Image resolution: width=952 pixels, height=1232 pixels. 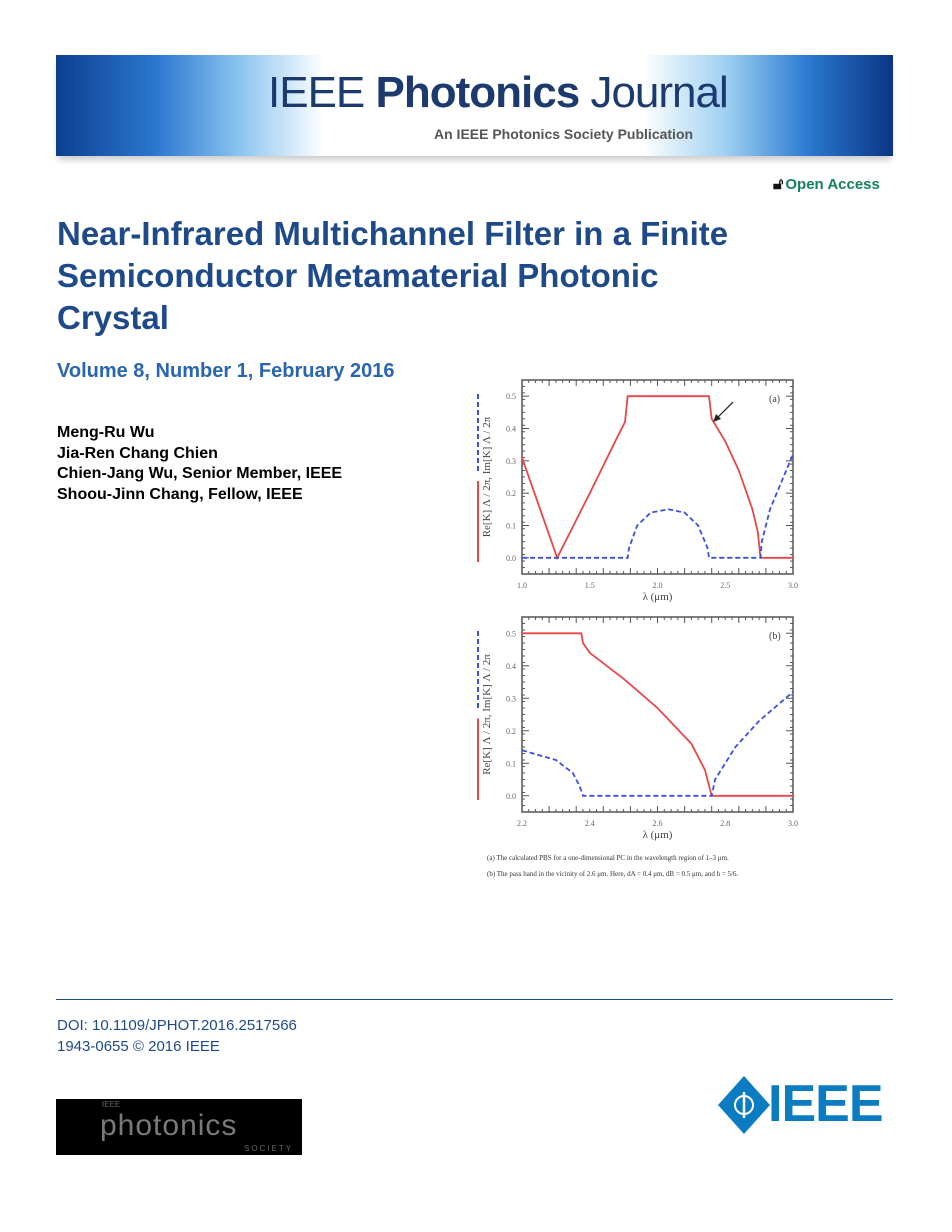 What do you see at coordinates (180, 494) in the screenshot?
I see `author: Shoou-Jinn Chang, Fellow, IEEE` at bounding box center [180, 494].